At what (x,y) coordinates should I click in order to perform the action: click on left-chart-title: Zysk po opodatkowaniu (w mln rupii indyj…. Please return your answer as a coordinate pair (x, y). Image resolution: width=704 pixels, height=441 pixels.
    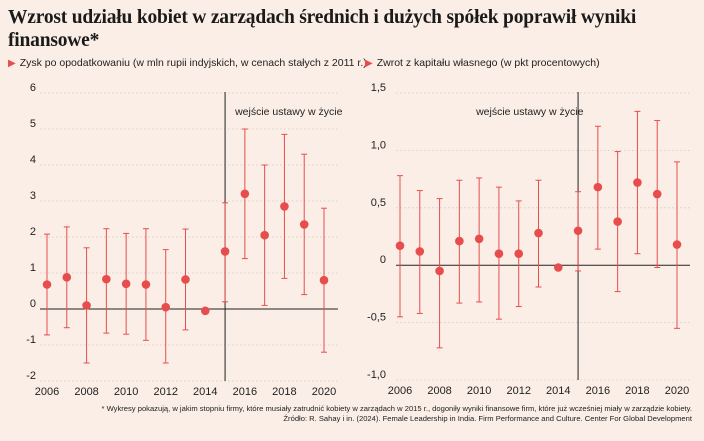
    Looking at the image, I should click on (193, 63).